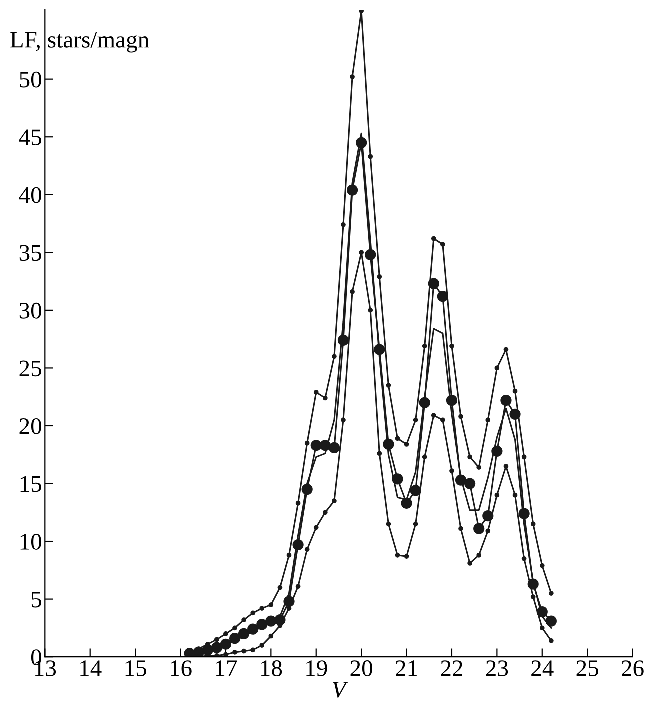 The height and width of the screenshot is (715, 664). What do you see at coordinates (271, 668) in the screenshot?
I see `x-tick-label: 18` at bounding box center [271, 668].